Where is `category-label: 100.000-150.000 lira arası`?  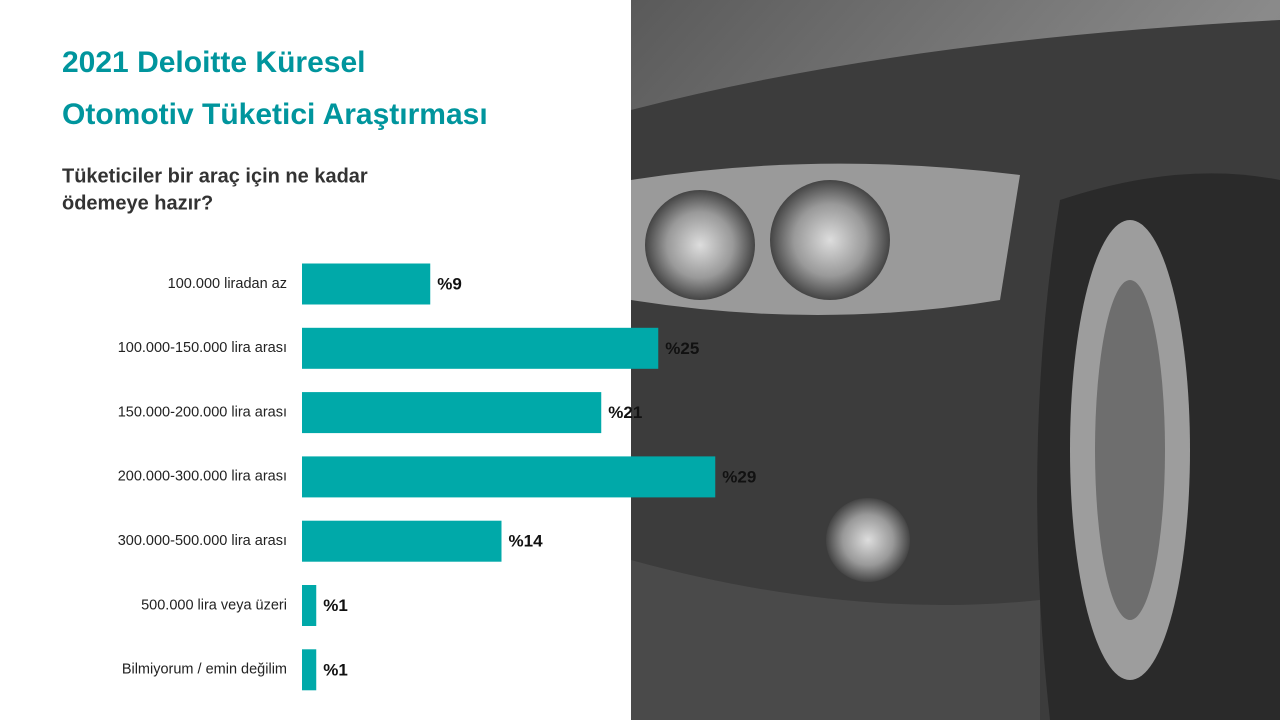 category-label: 100.000-150.000 lira arası is located at coordinates (202, 348).